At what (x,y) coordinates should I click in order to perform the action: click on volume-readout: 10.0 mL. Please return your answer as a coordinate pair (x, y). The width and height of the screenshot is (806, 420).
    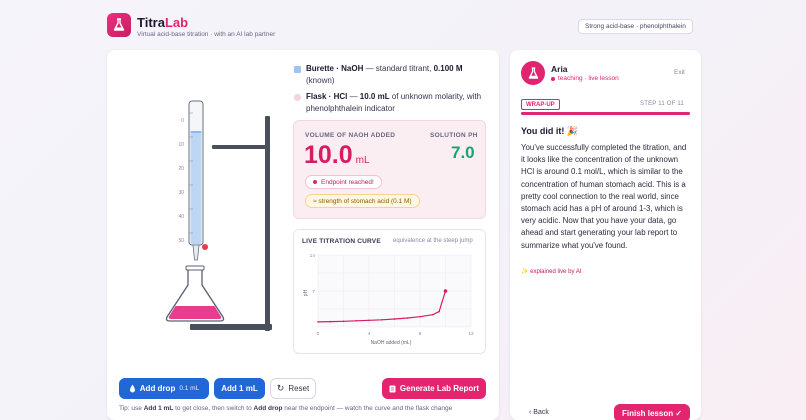
    Looking at the image, I should click on (337, 155).